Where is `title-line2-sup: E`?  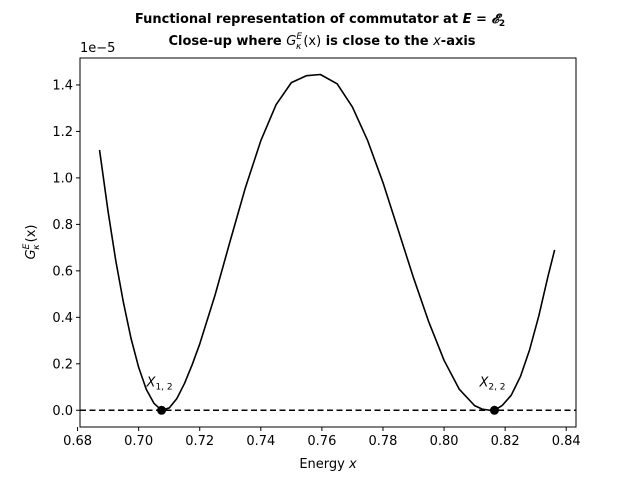 title-line2-sup: E is located at coordinates (299, 37).